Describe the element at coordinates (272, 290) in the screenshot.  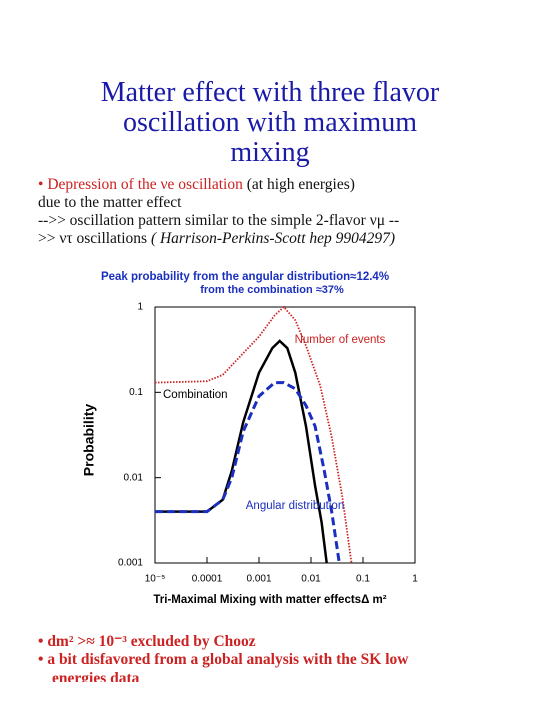
I see `chart-subtitle: from the combination ≈37%` at that location.